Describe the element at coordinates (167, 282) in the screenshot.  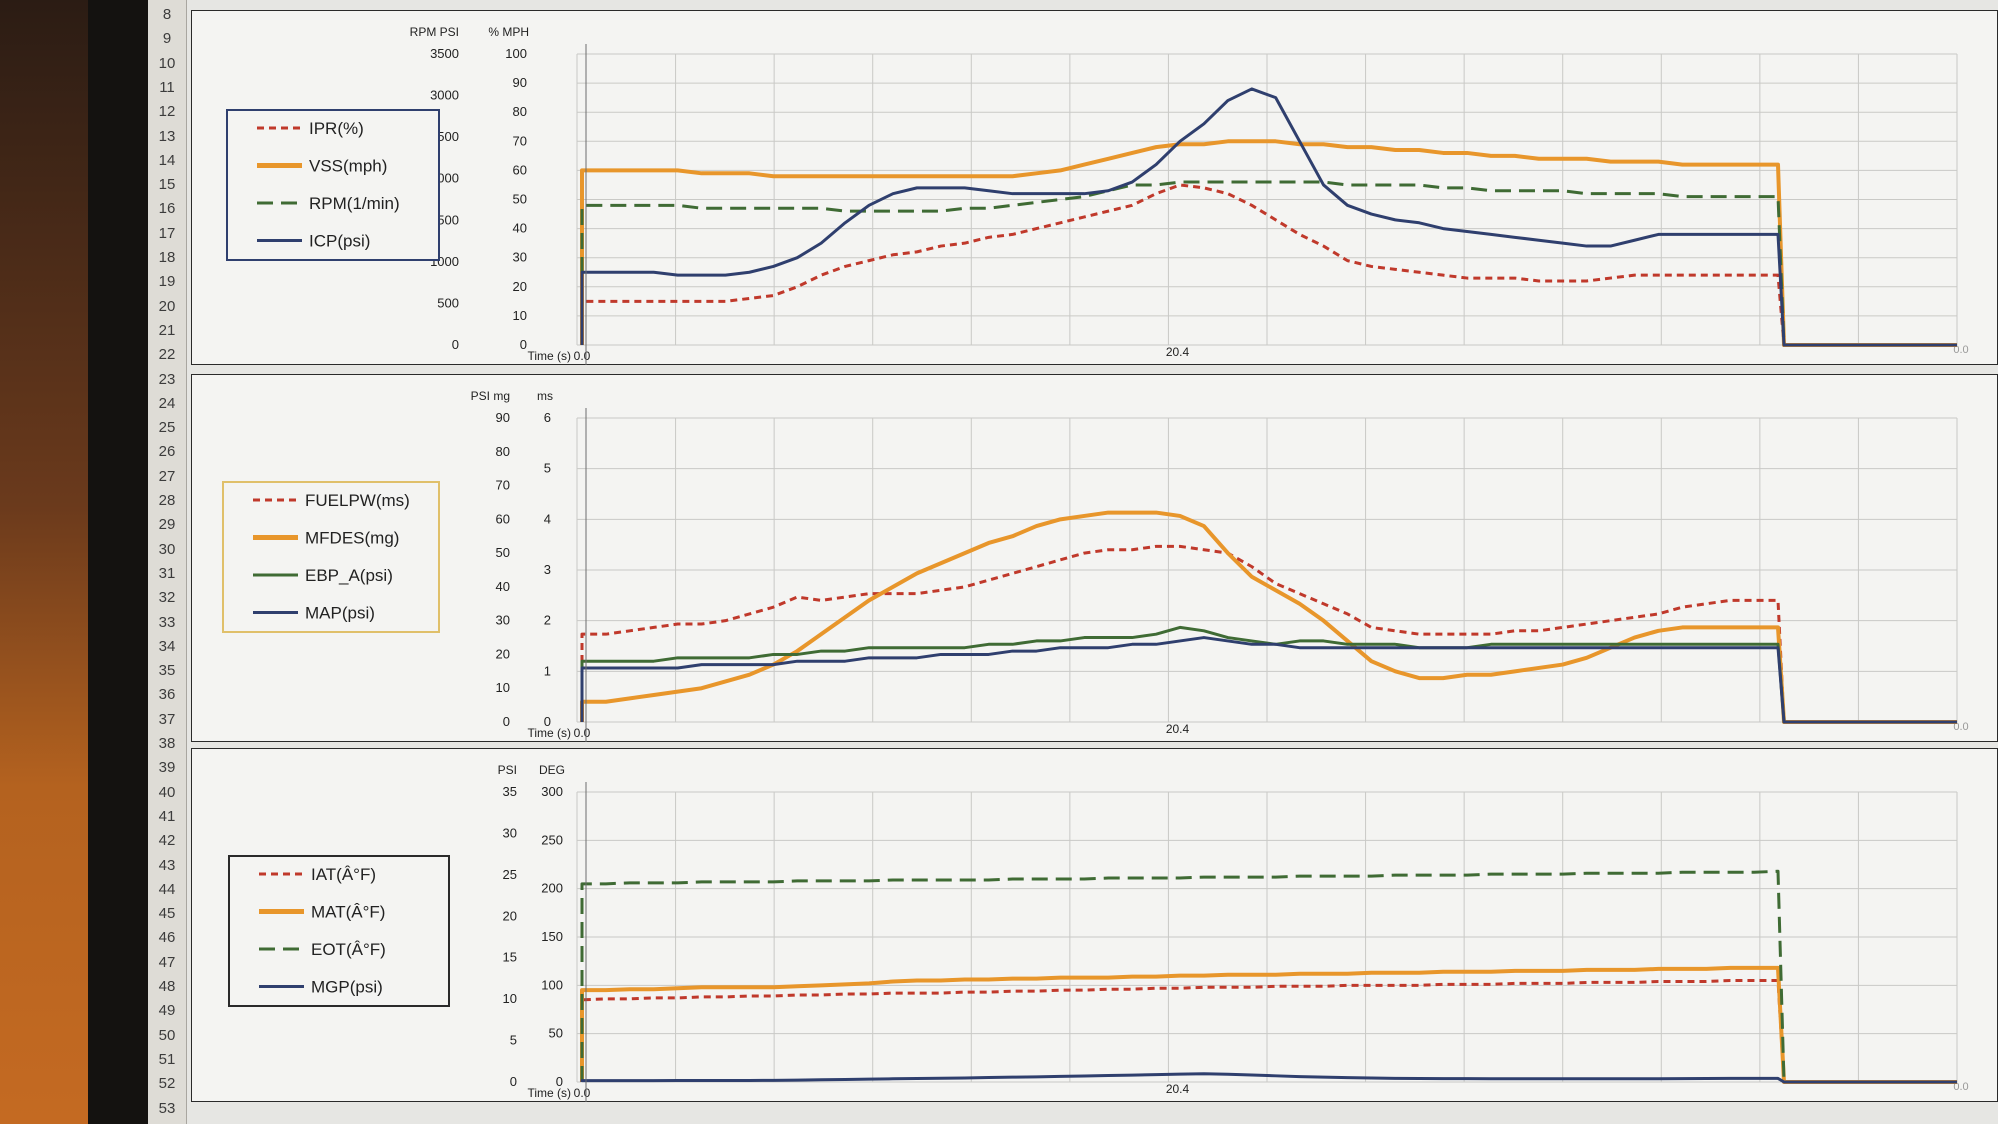
I see `row-number: 19` at that location.